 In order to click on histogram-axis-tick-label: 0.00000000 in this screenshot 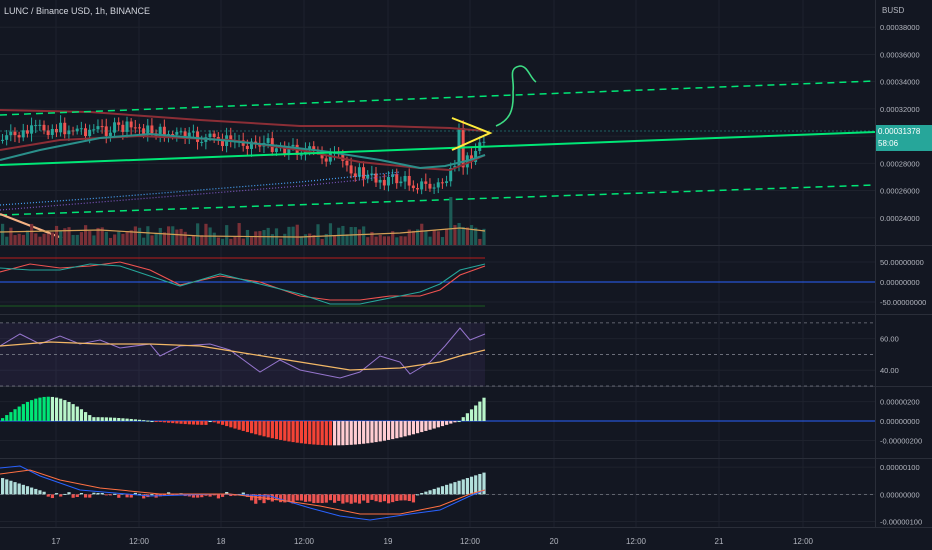, I will do `click(900, 421)`.